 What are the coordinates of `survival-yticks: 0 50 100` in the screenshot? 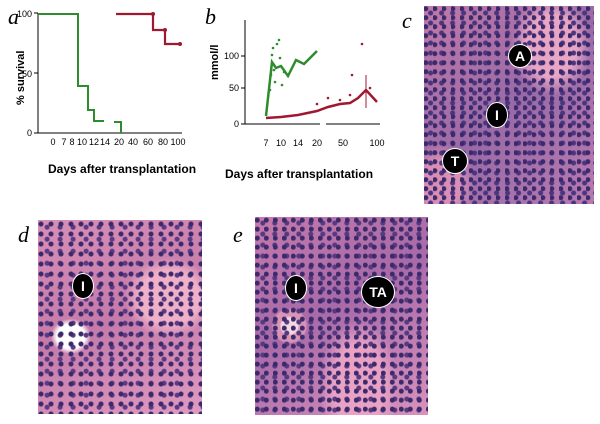 It's located at (24, 73).